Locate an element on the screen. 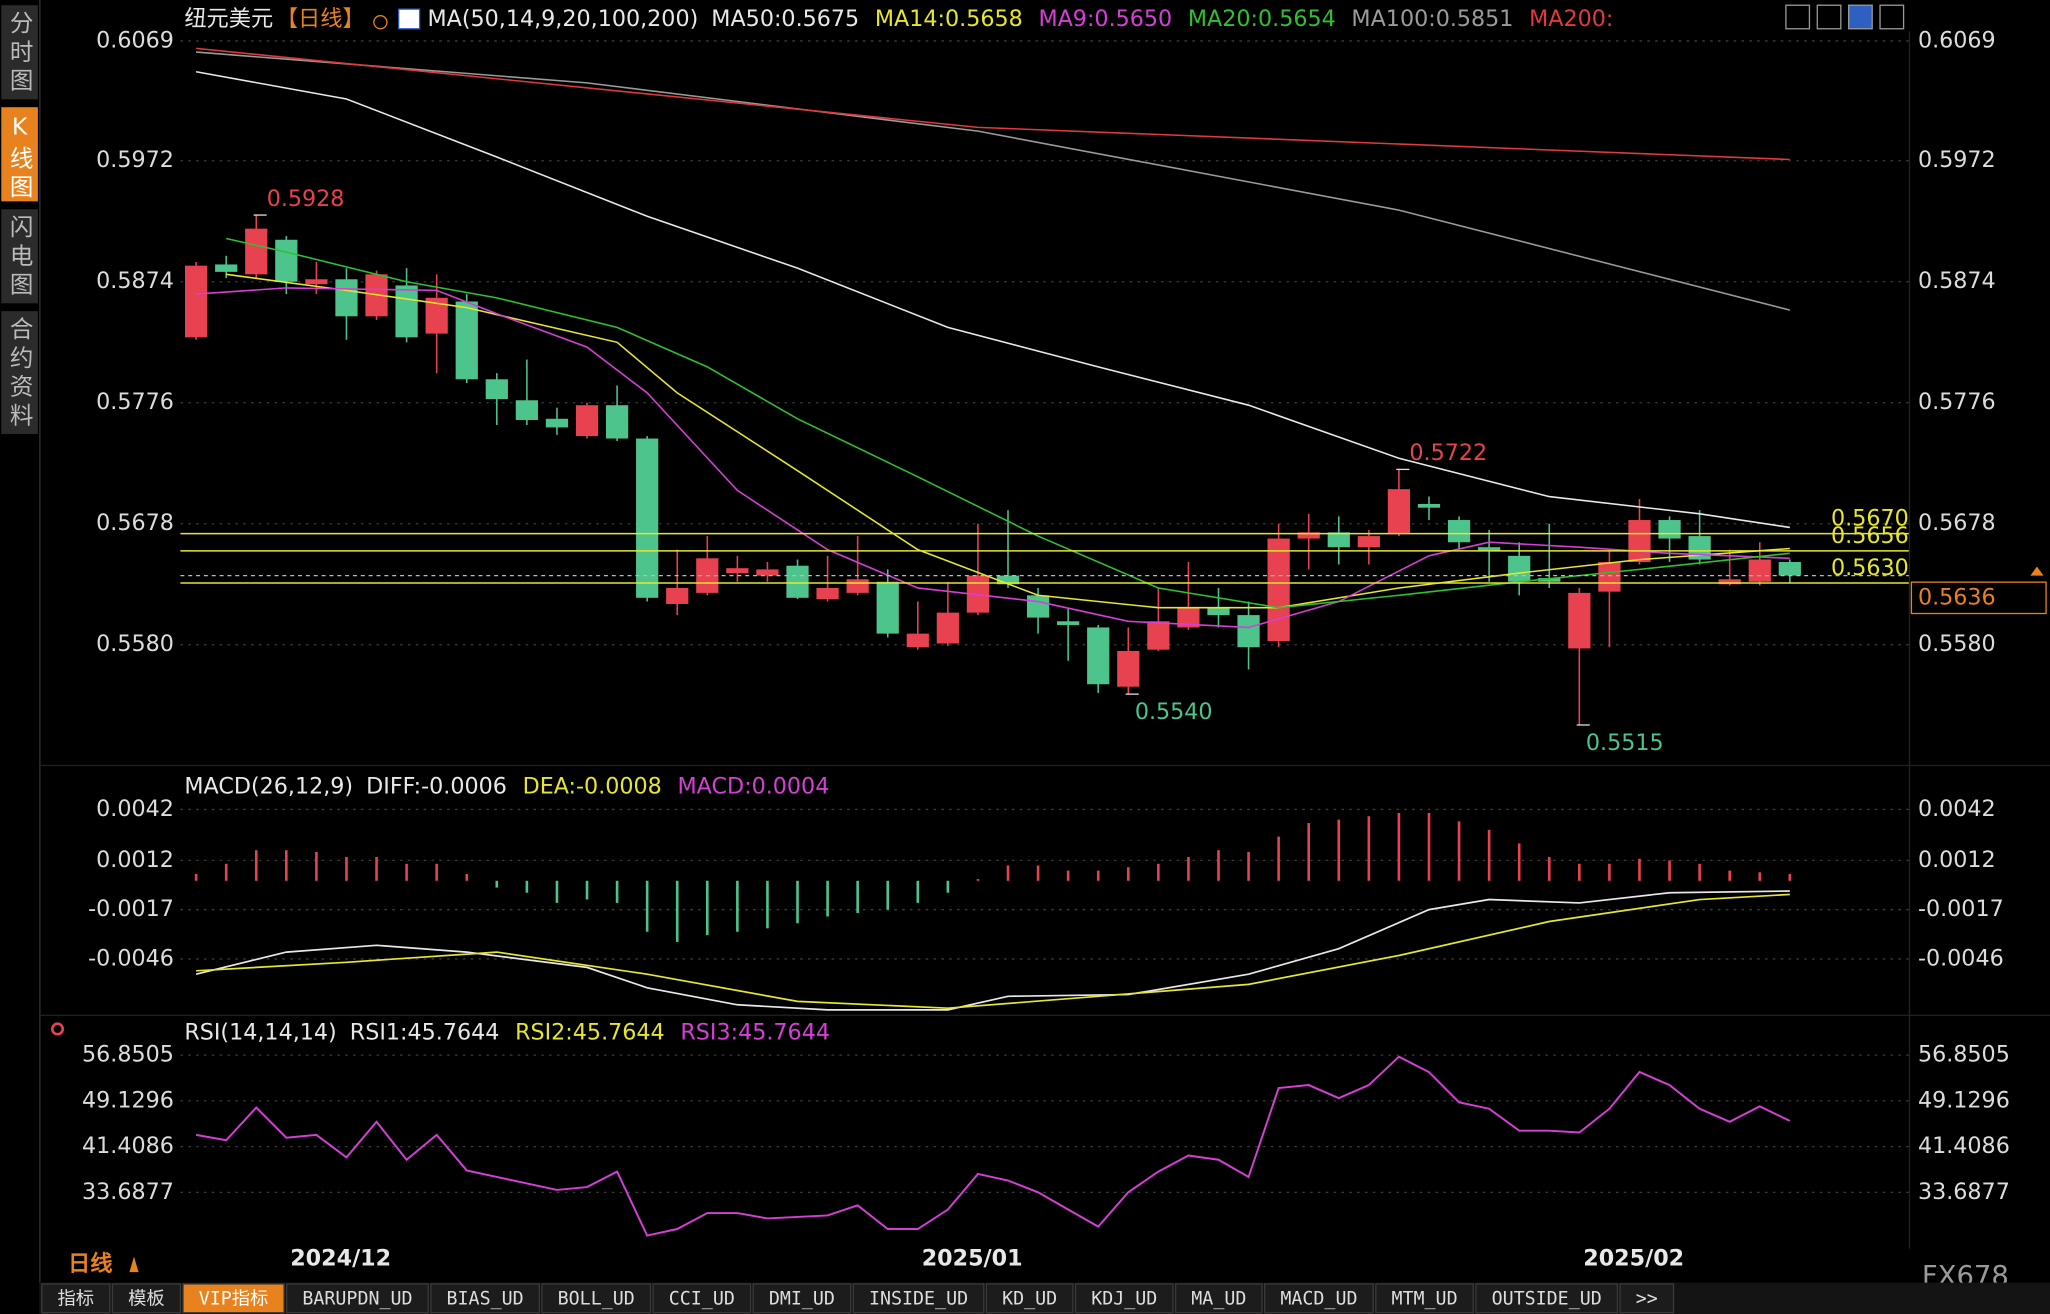  sidebar-tab: 闪电图 is located at coordinates (19, 256).